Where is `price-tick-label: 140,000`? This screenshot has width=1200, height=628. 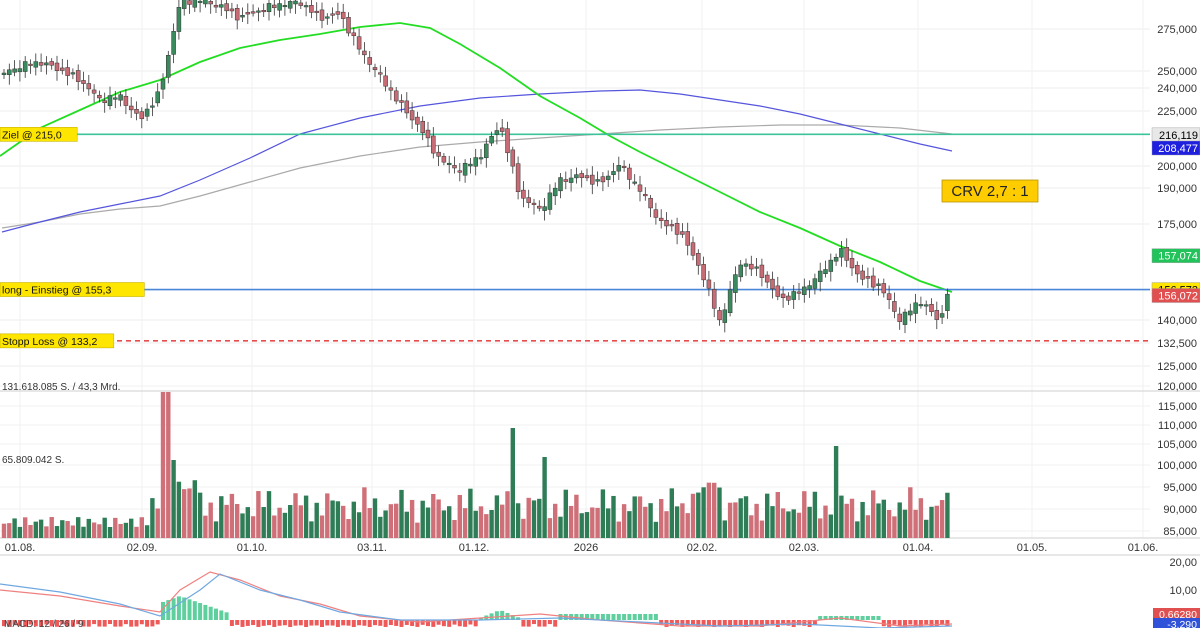
price-tick-label: 140,000 is located at coordinates (1177, 321).